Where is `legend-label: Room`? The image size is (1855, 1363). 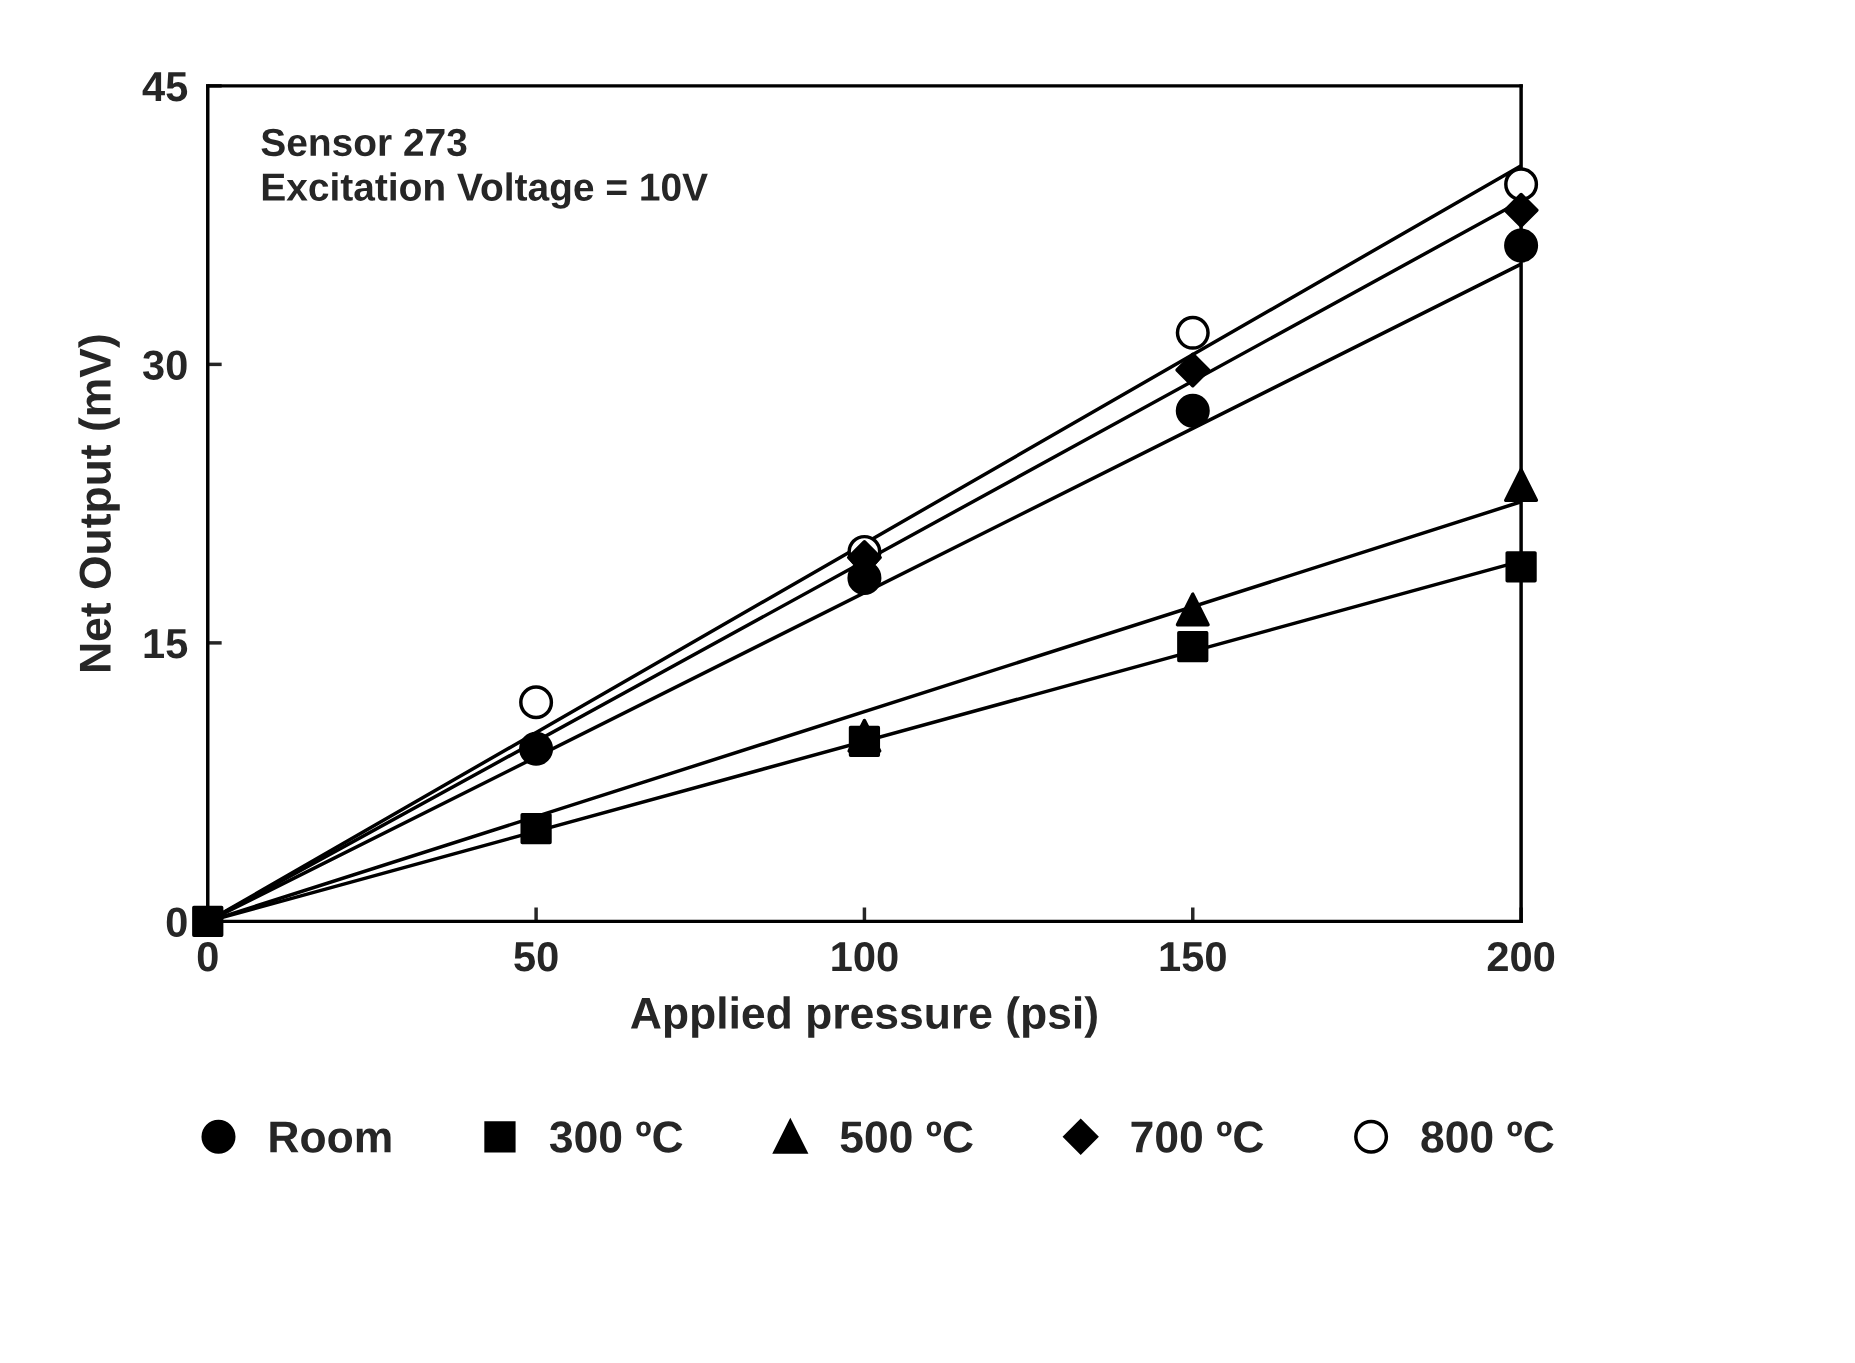 legend-label: Room is located at coordinates (330, 1137).